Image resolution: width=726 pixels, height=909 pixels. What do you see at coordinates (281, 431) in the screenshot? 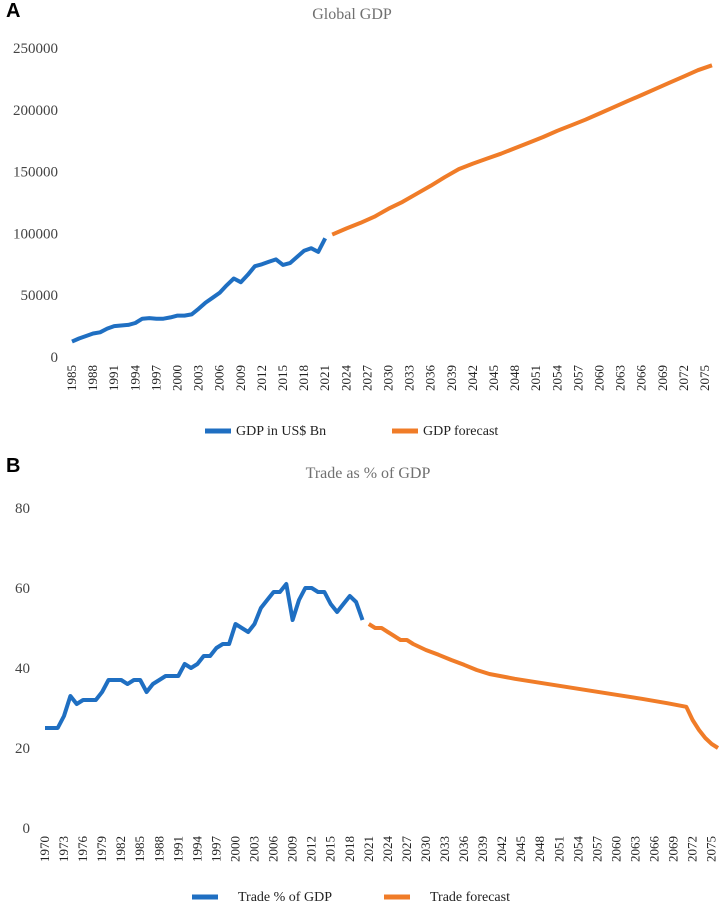
I see `legend-label: GDP in US$ Bn` at bounding box center [281, 431].